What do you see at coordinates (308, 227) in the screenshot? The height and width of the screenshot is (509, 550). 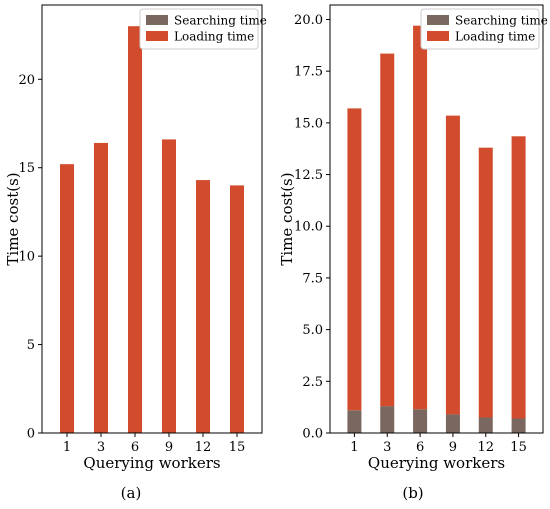 I see `y-tick-label: 10.0` at bounding box center [308, 227].